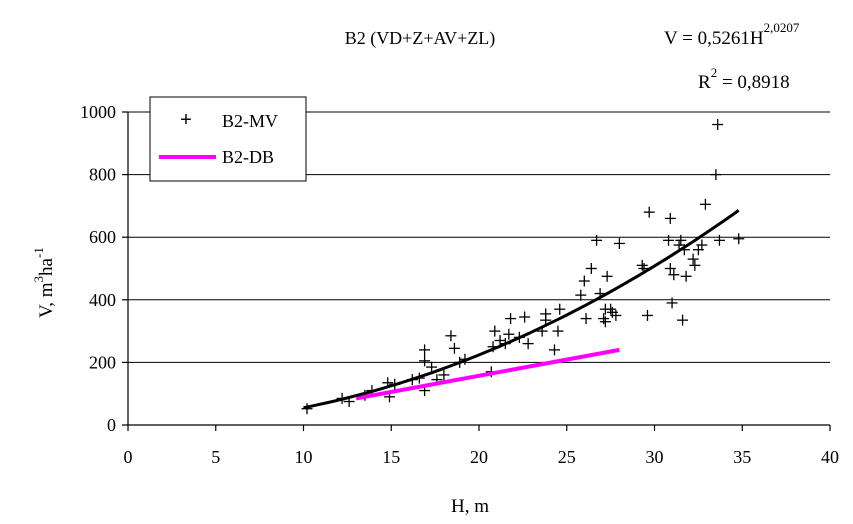  Describe the element at coordinates (470, 506) in the screenshot. I see `x-axis-label: H, m` at that location.